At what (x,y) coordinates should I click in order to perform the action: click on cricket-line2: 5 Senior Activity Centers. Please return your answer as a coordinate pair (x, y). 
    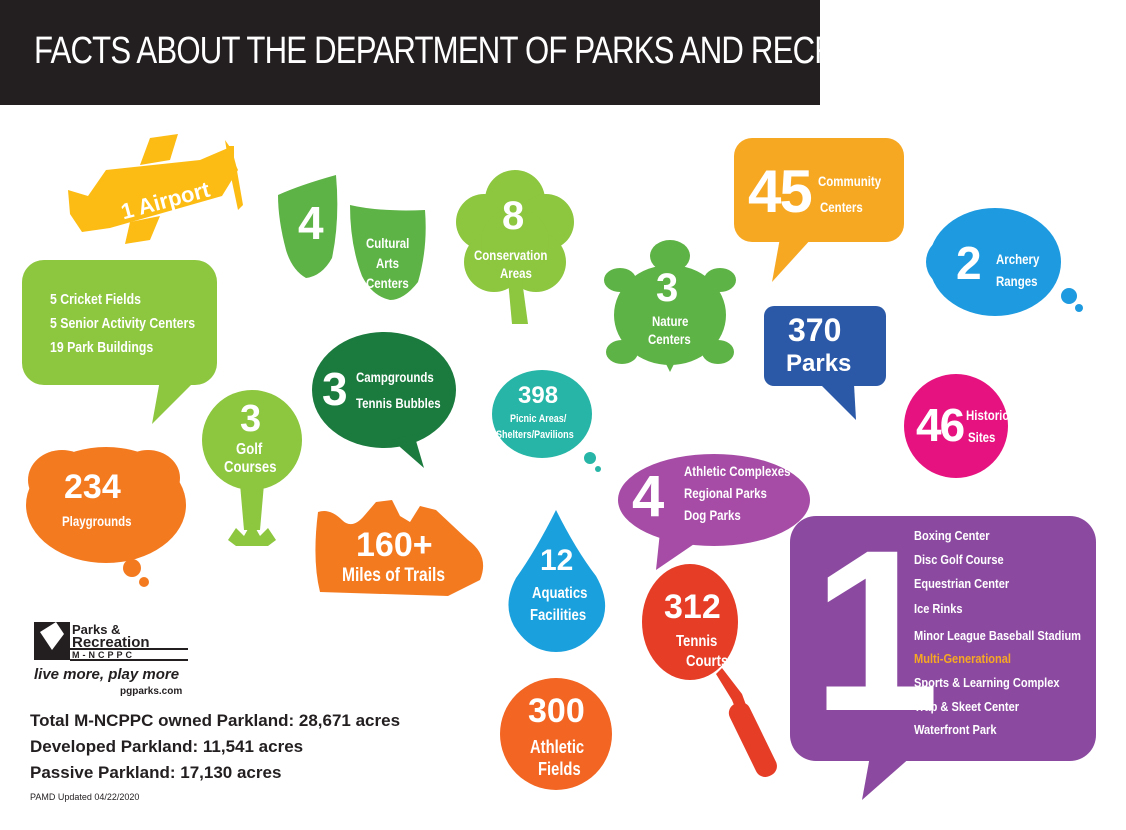
    Looking at the image, I should click on (123, 323).